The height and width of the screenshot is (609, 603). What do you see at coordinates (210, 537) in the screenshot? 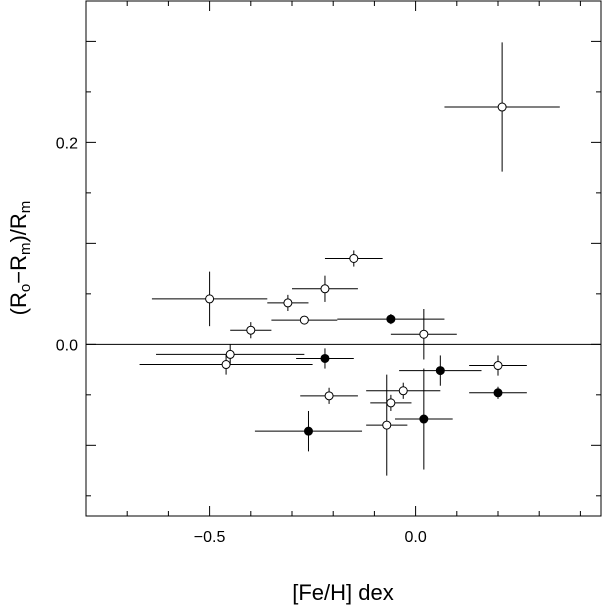
I see `x-tick-label: −0.5` at bounding box center [210, 537].